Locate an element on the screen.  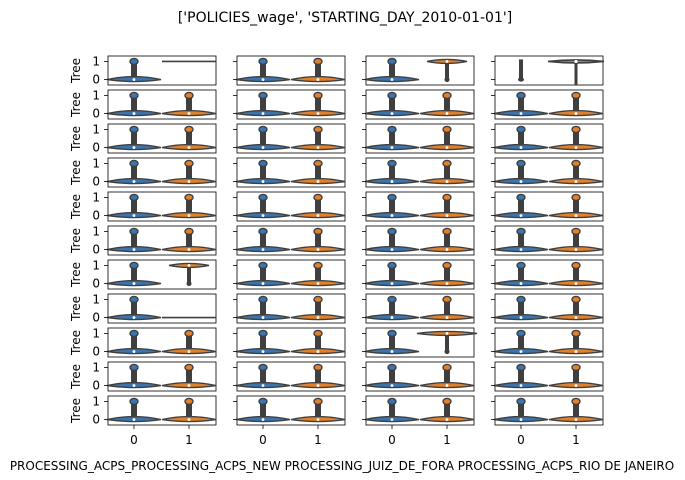
panel-r9-c2-g0-median is located at coordinates (263, 351).